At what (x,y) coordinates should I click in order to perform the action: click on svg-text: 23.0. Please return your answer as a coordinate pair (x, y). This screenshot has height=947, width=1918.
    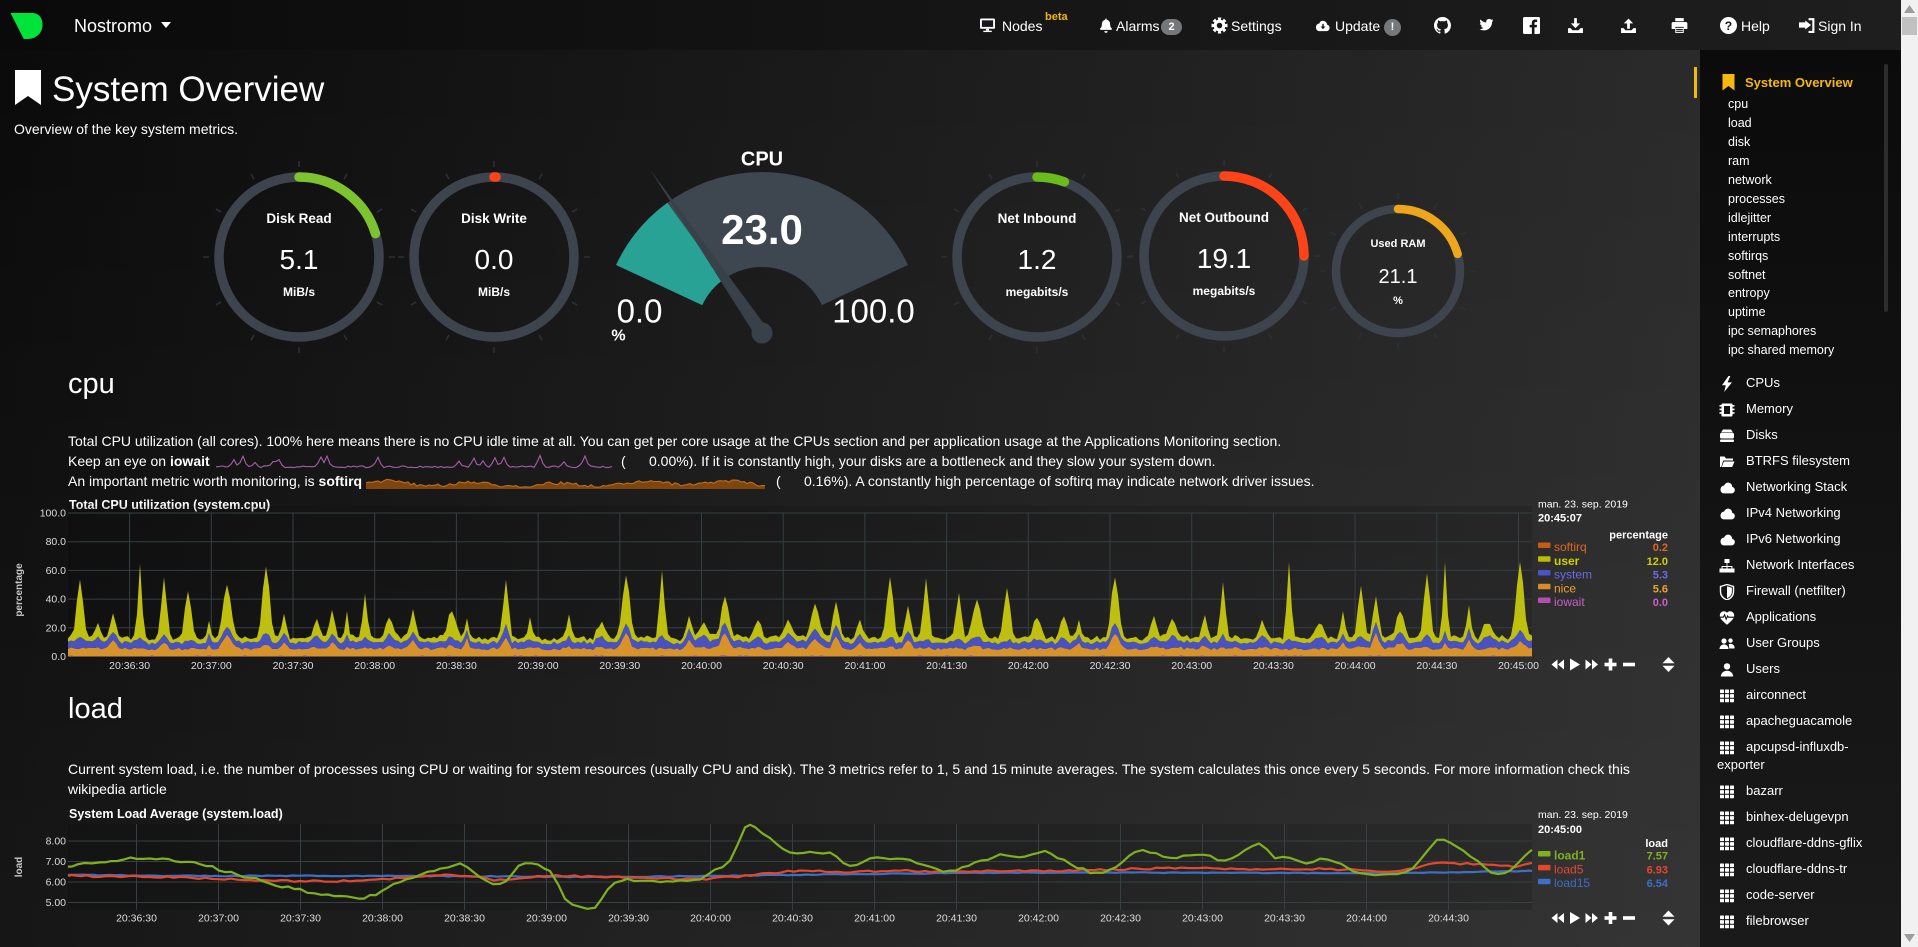
    Looking at the image, I should click on (762, 229).